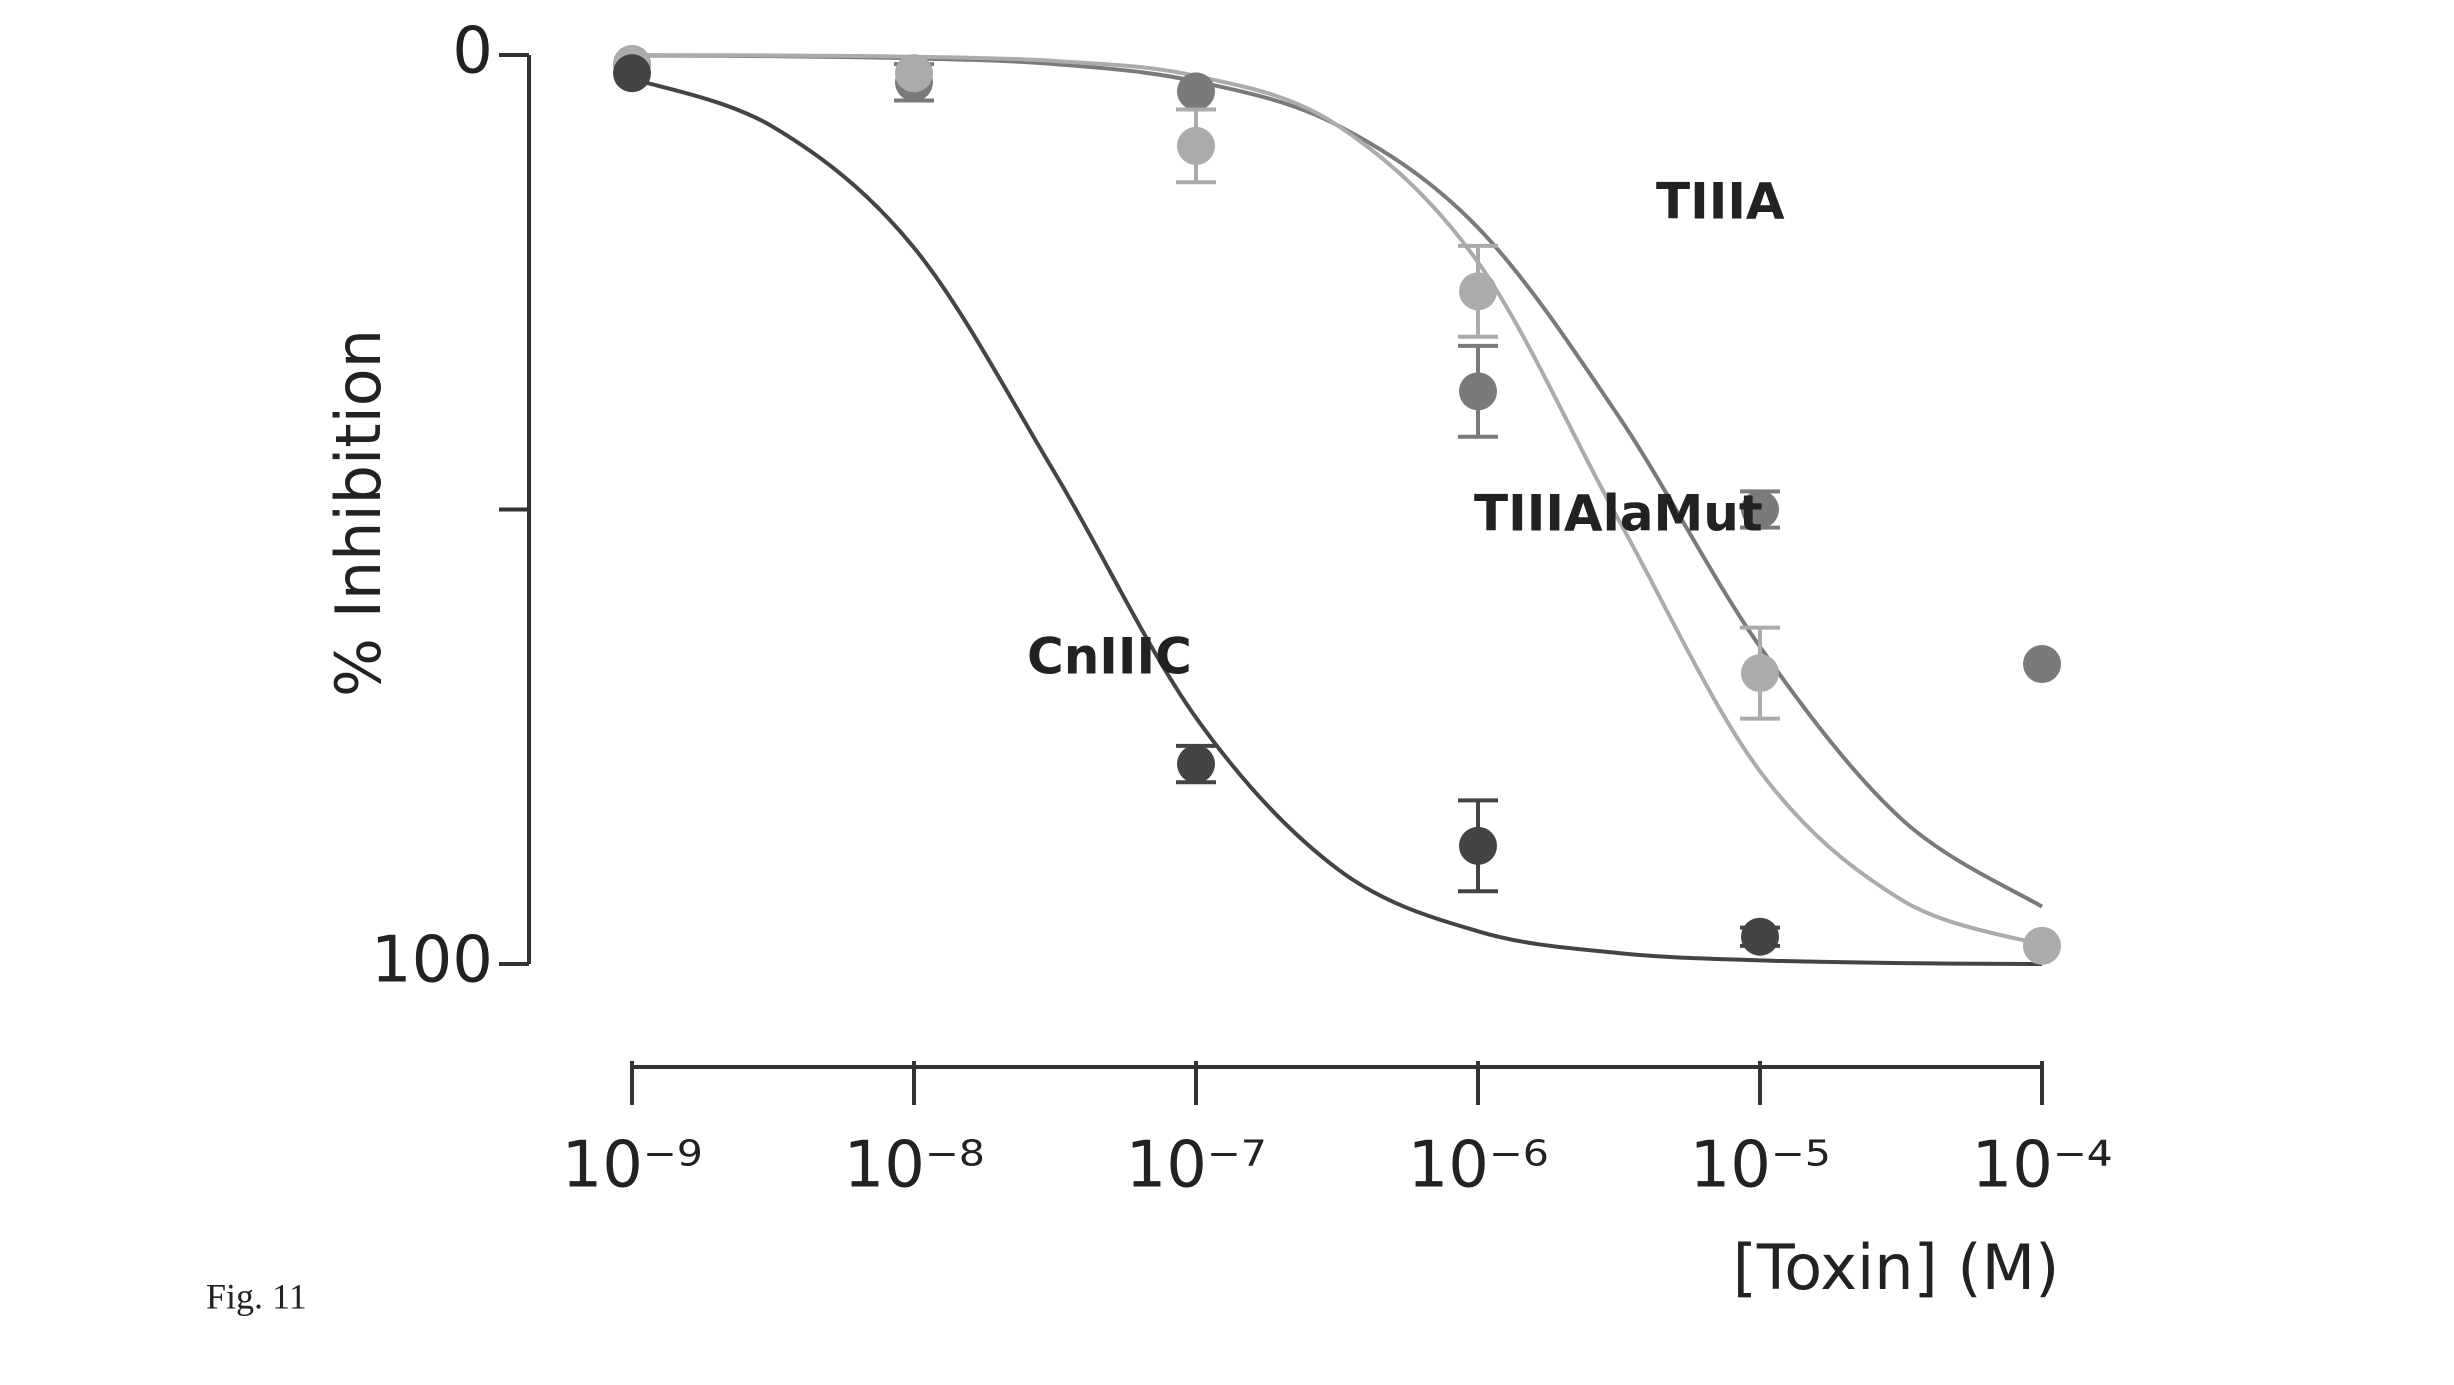  Describe the element at coordinates (1896, 1267) in the screenshot. I see `x-axis-title: [Toxin] (M)` at that location.